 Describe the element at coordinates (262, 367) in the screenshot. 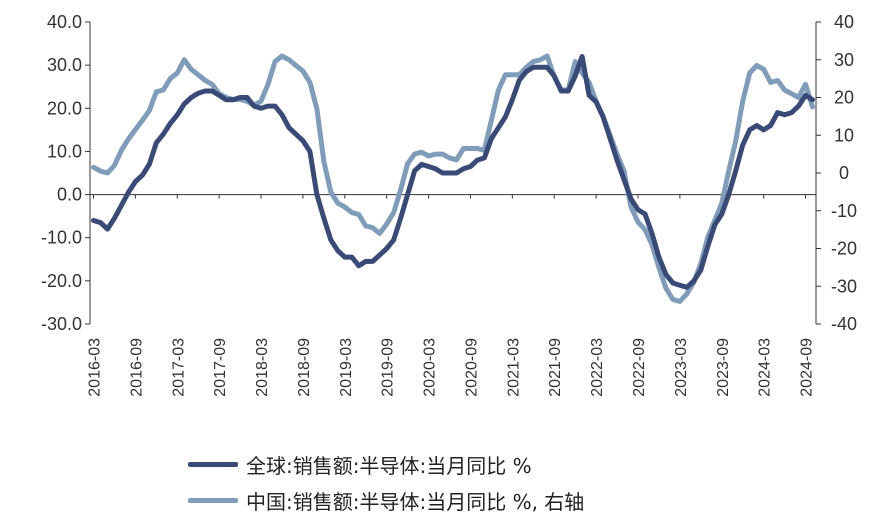

I see `x-tick-label: 2018-03` at that location.